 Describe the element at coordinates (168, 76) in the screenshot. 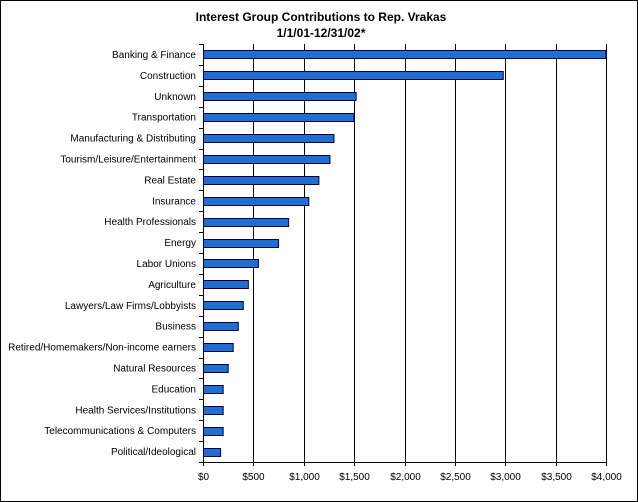

I see `category-label: Construction` at that location.